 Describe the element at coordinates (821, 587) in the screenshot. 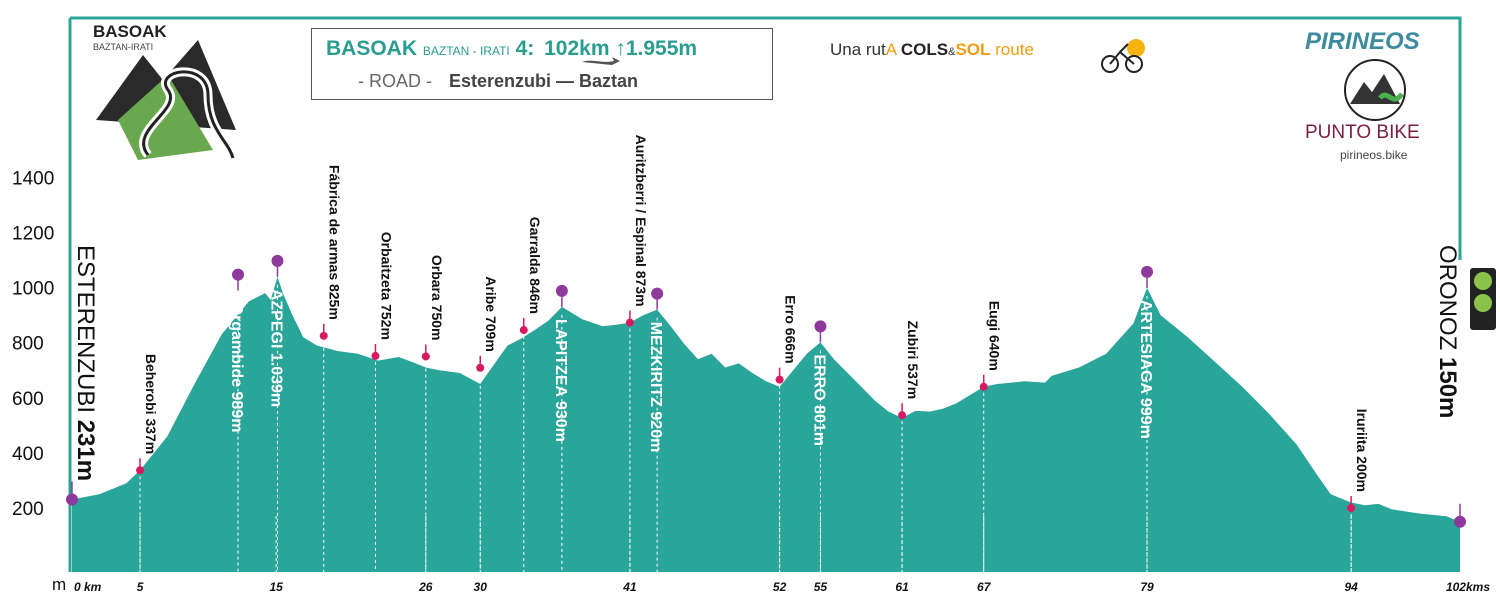

I see `x-tick-label: 55` at that location.